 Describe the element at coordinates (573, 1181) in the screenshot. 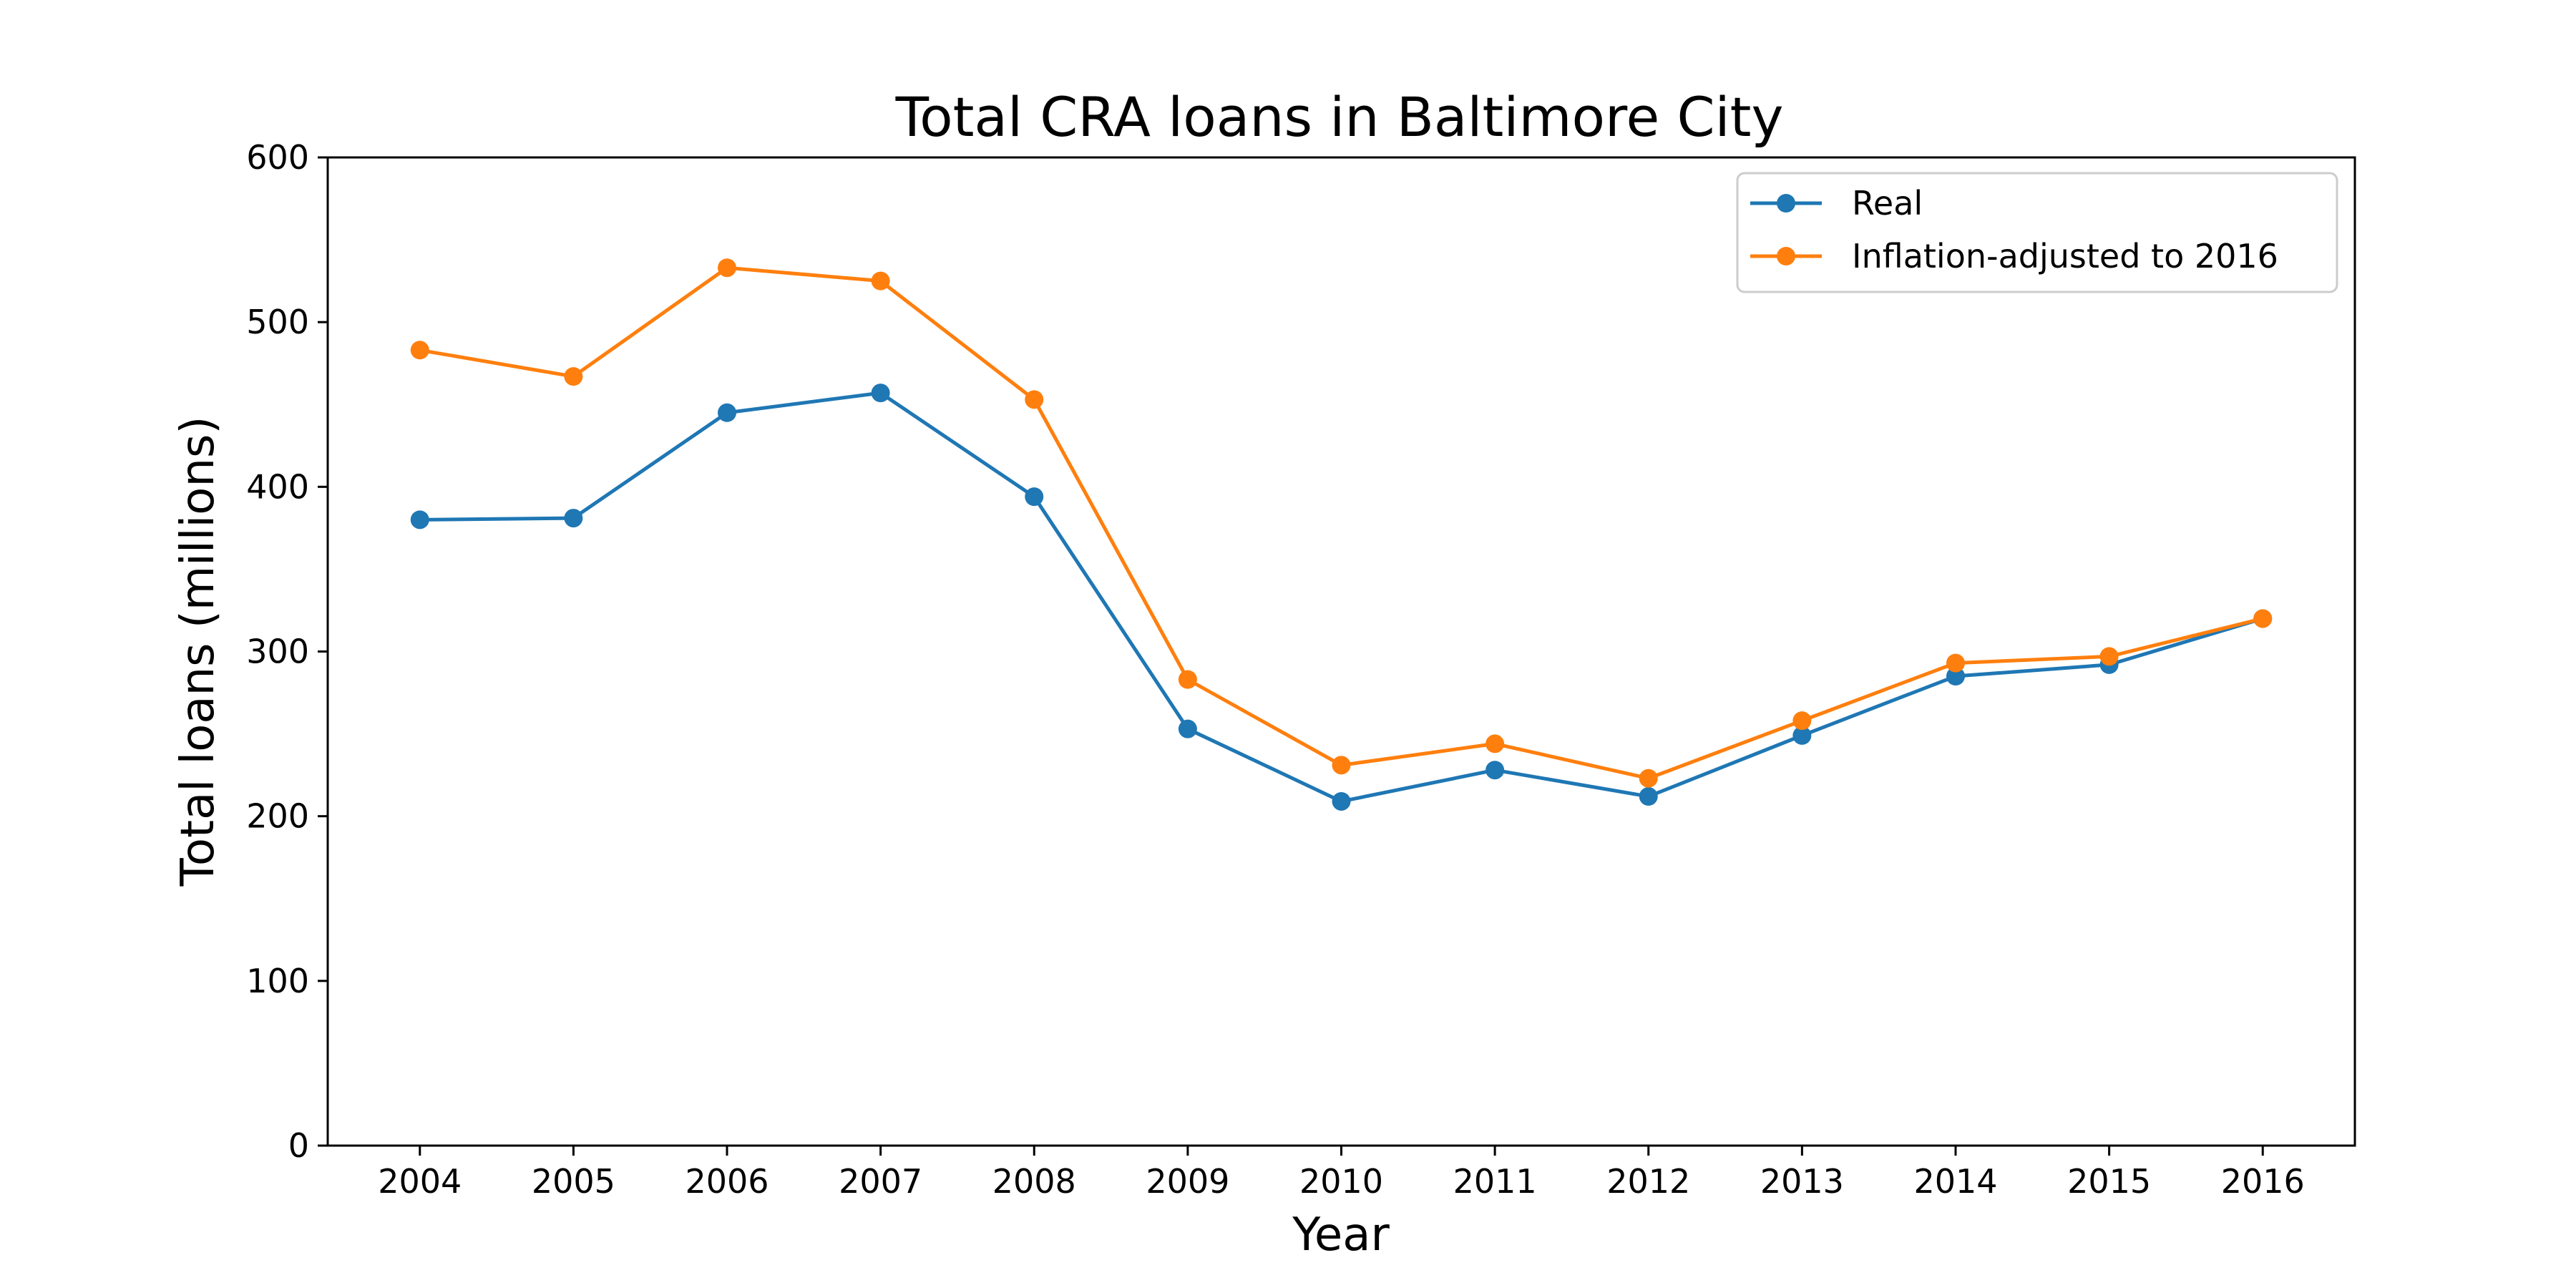

I see `x-tick-label: 2005` at that location.